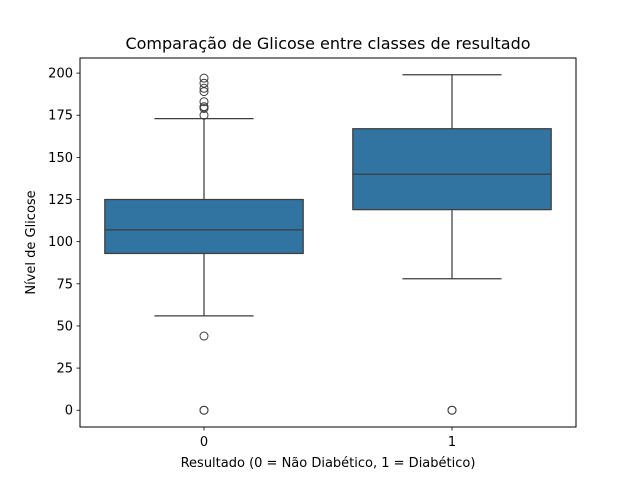 The image size is (640, 480). What do you see at coordinates (60, 242) in the screenshot?
I see `y-tick-label: 100` at bounding box center [60, 242].